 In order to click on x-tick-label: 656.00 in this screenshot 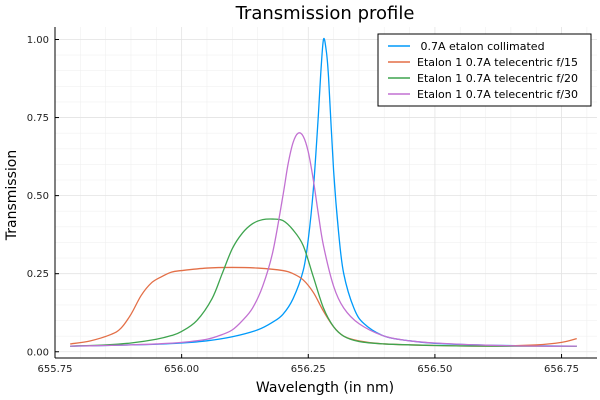, I will do `click(181, 369)`.